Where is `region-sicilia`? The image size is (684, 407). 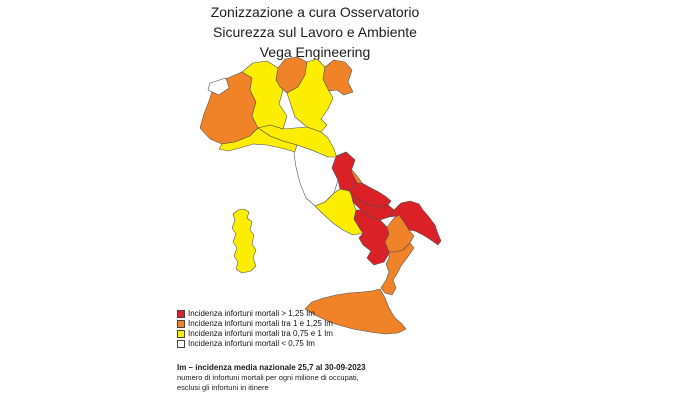 region-sicilia is located at coordinates (355, 311).